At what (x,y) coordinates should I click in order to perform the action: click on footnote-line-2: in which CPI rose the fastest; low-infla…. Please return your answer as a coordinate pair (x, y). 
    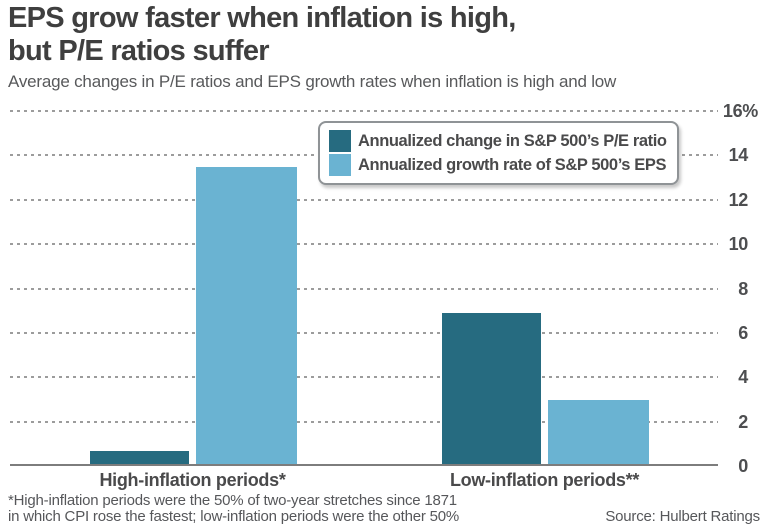
    Looking at the image, I should click on (234, 516).